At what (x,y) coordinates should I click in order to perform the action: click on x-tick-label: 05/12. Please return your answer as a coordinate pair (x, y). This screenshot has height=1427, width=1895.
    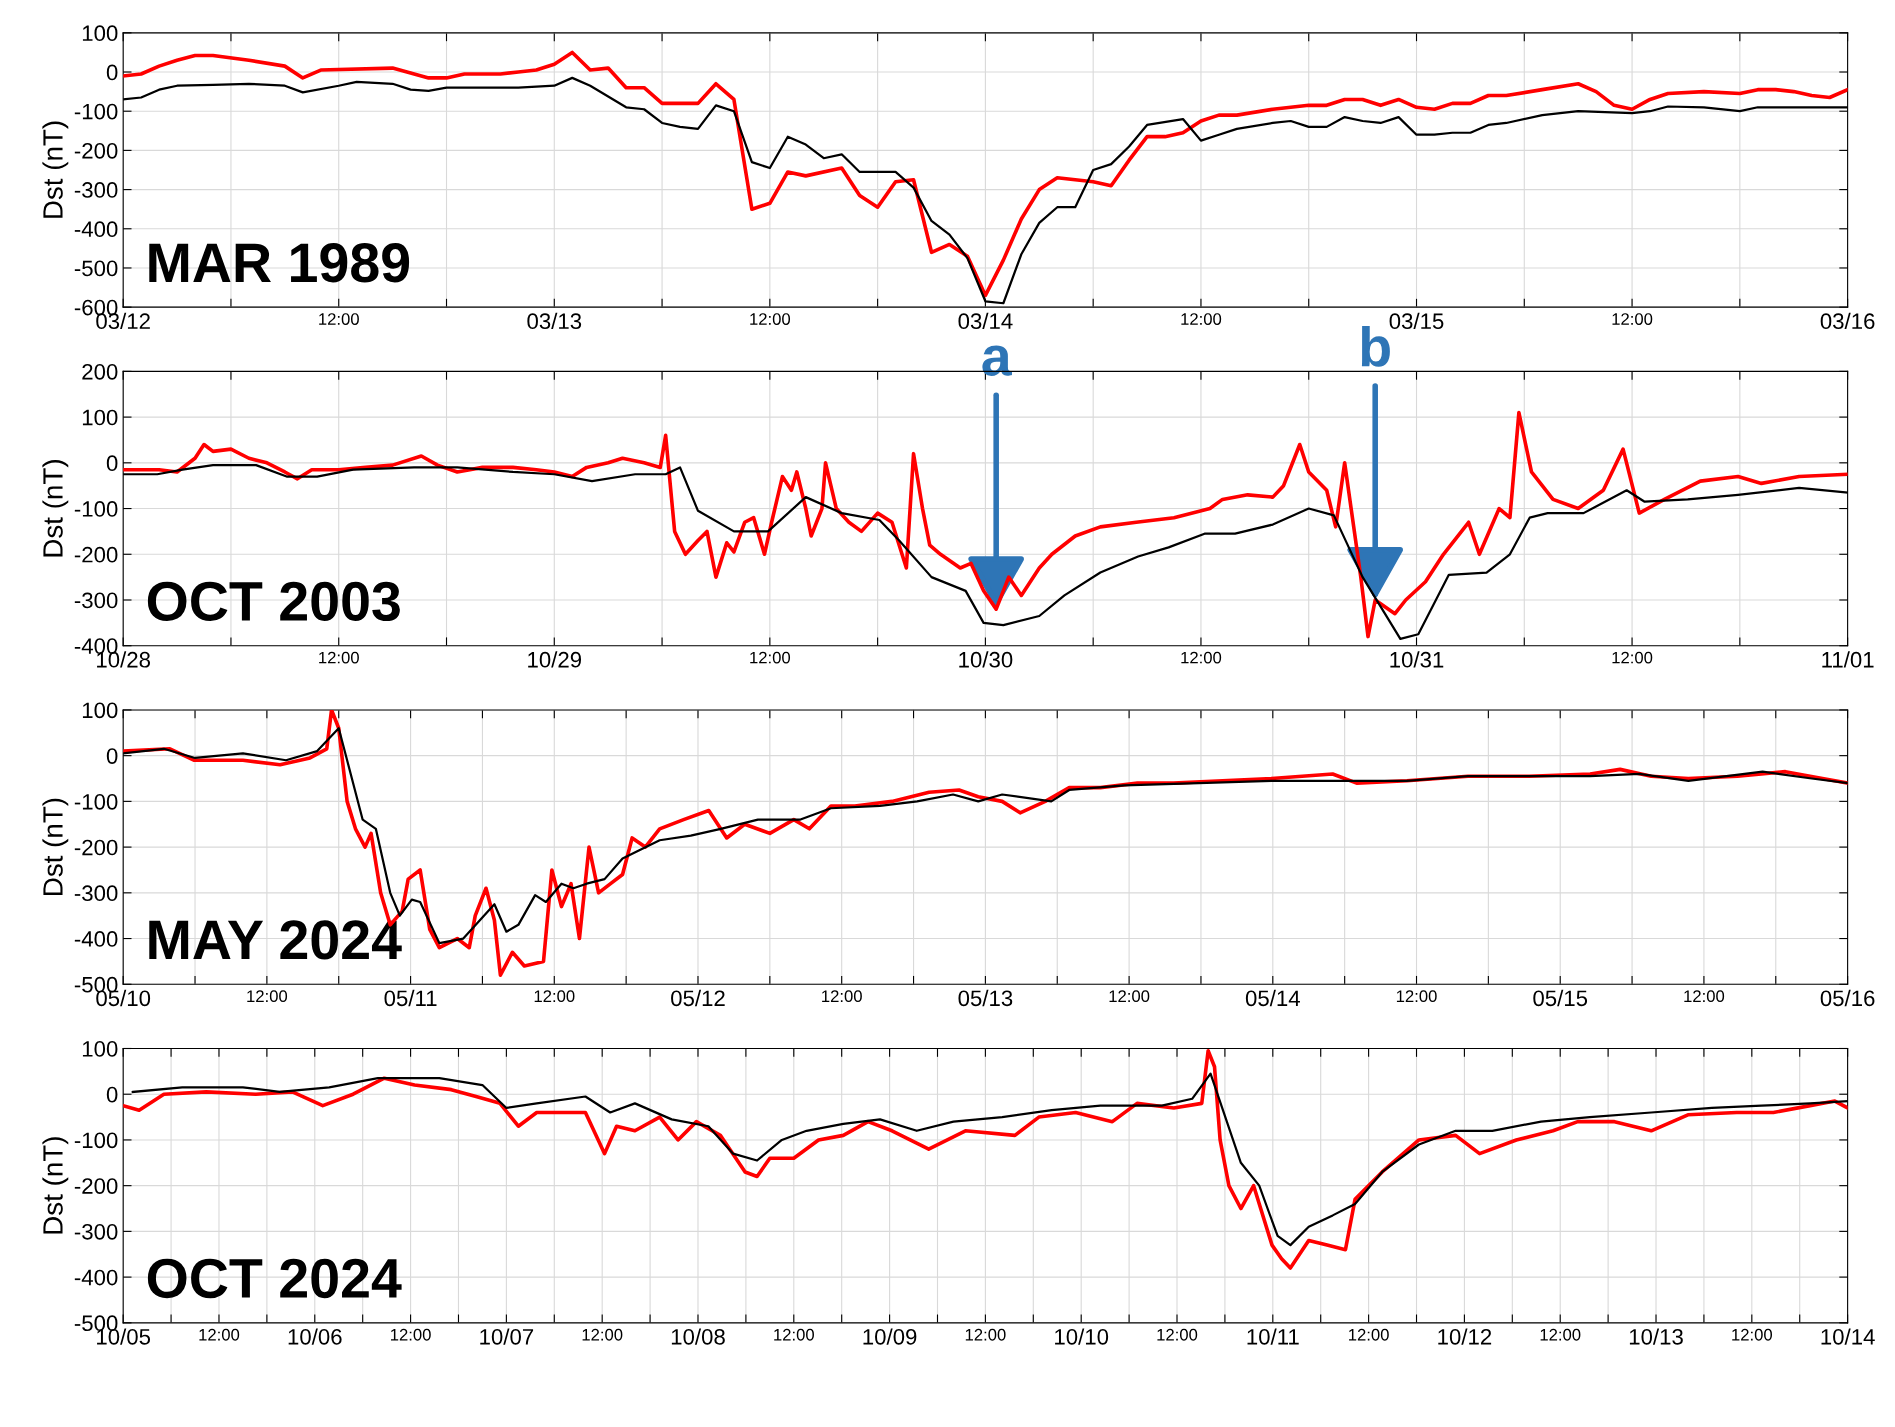
    Looking at the image, I should click on (698, 998).